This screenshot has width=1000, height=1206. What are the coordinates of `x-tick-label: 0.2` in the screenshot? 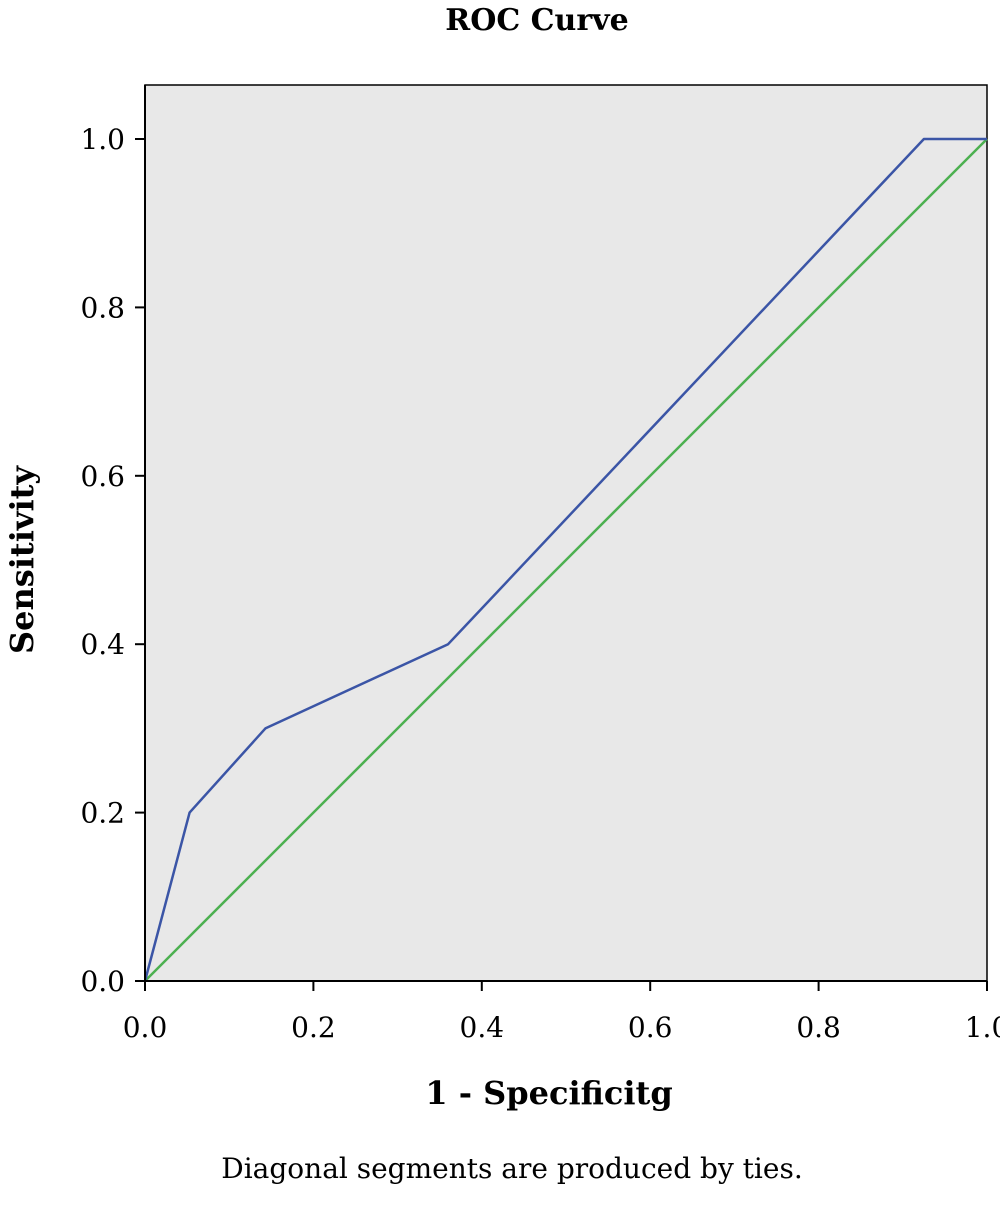 It's located at (313, 1027).